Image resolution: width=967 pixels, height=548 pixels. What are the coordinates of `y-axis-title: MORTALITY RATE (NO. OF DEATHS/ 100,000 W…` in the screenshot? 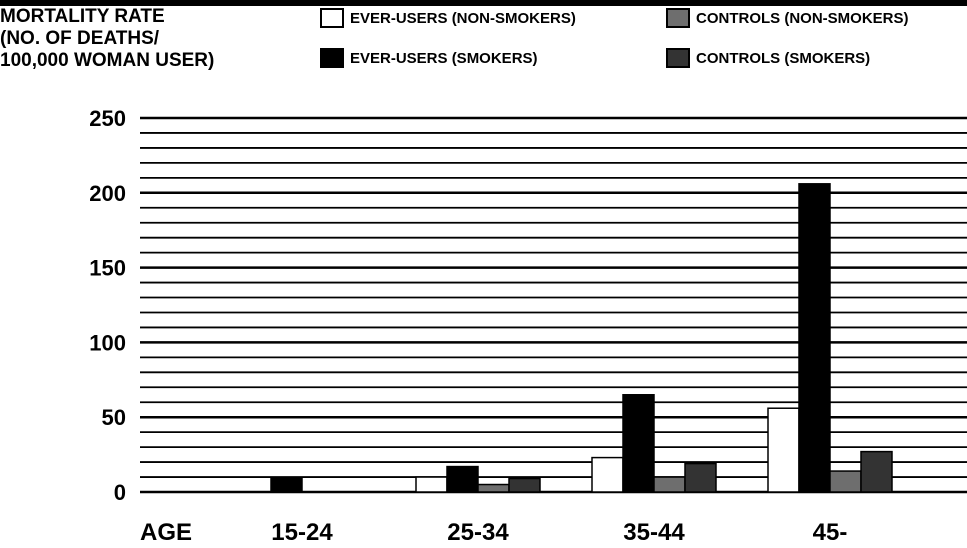 It's located at (107, 39).